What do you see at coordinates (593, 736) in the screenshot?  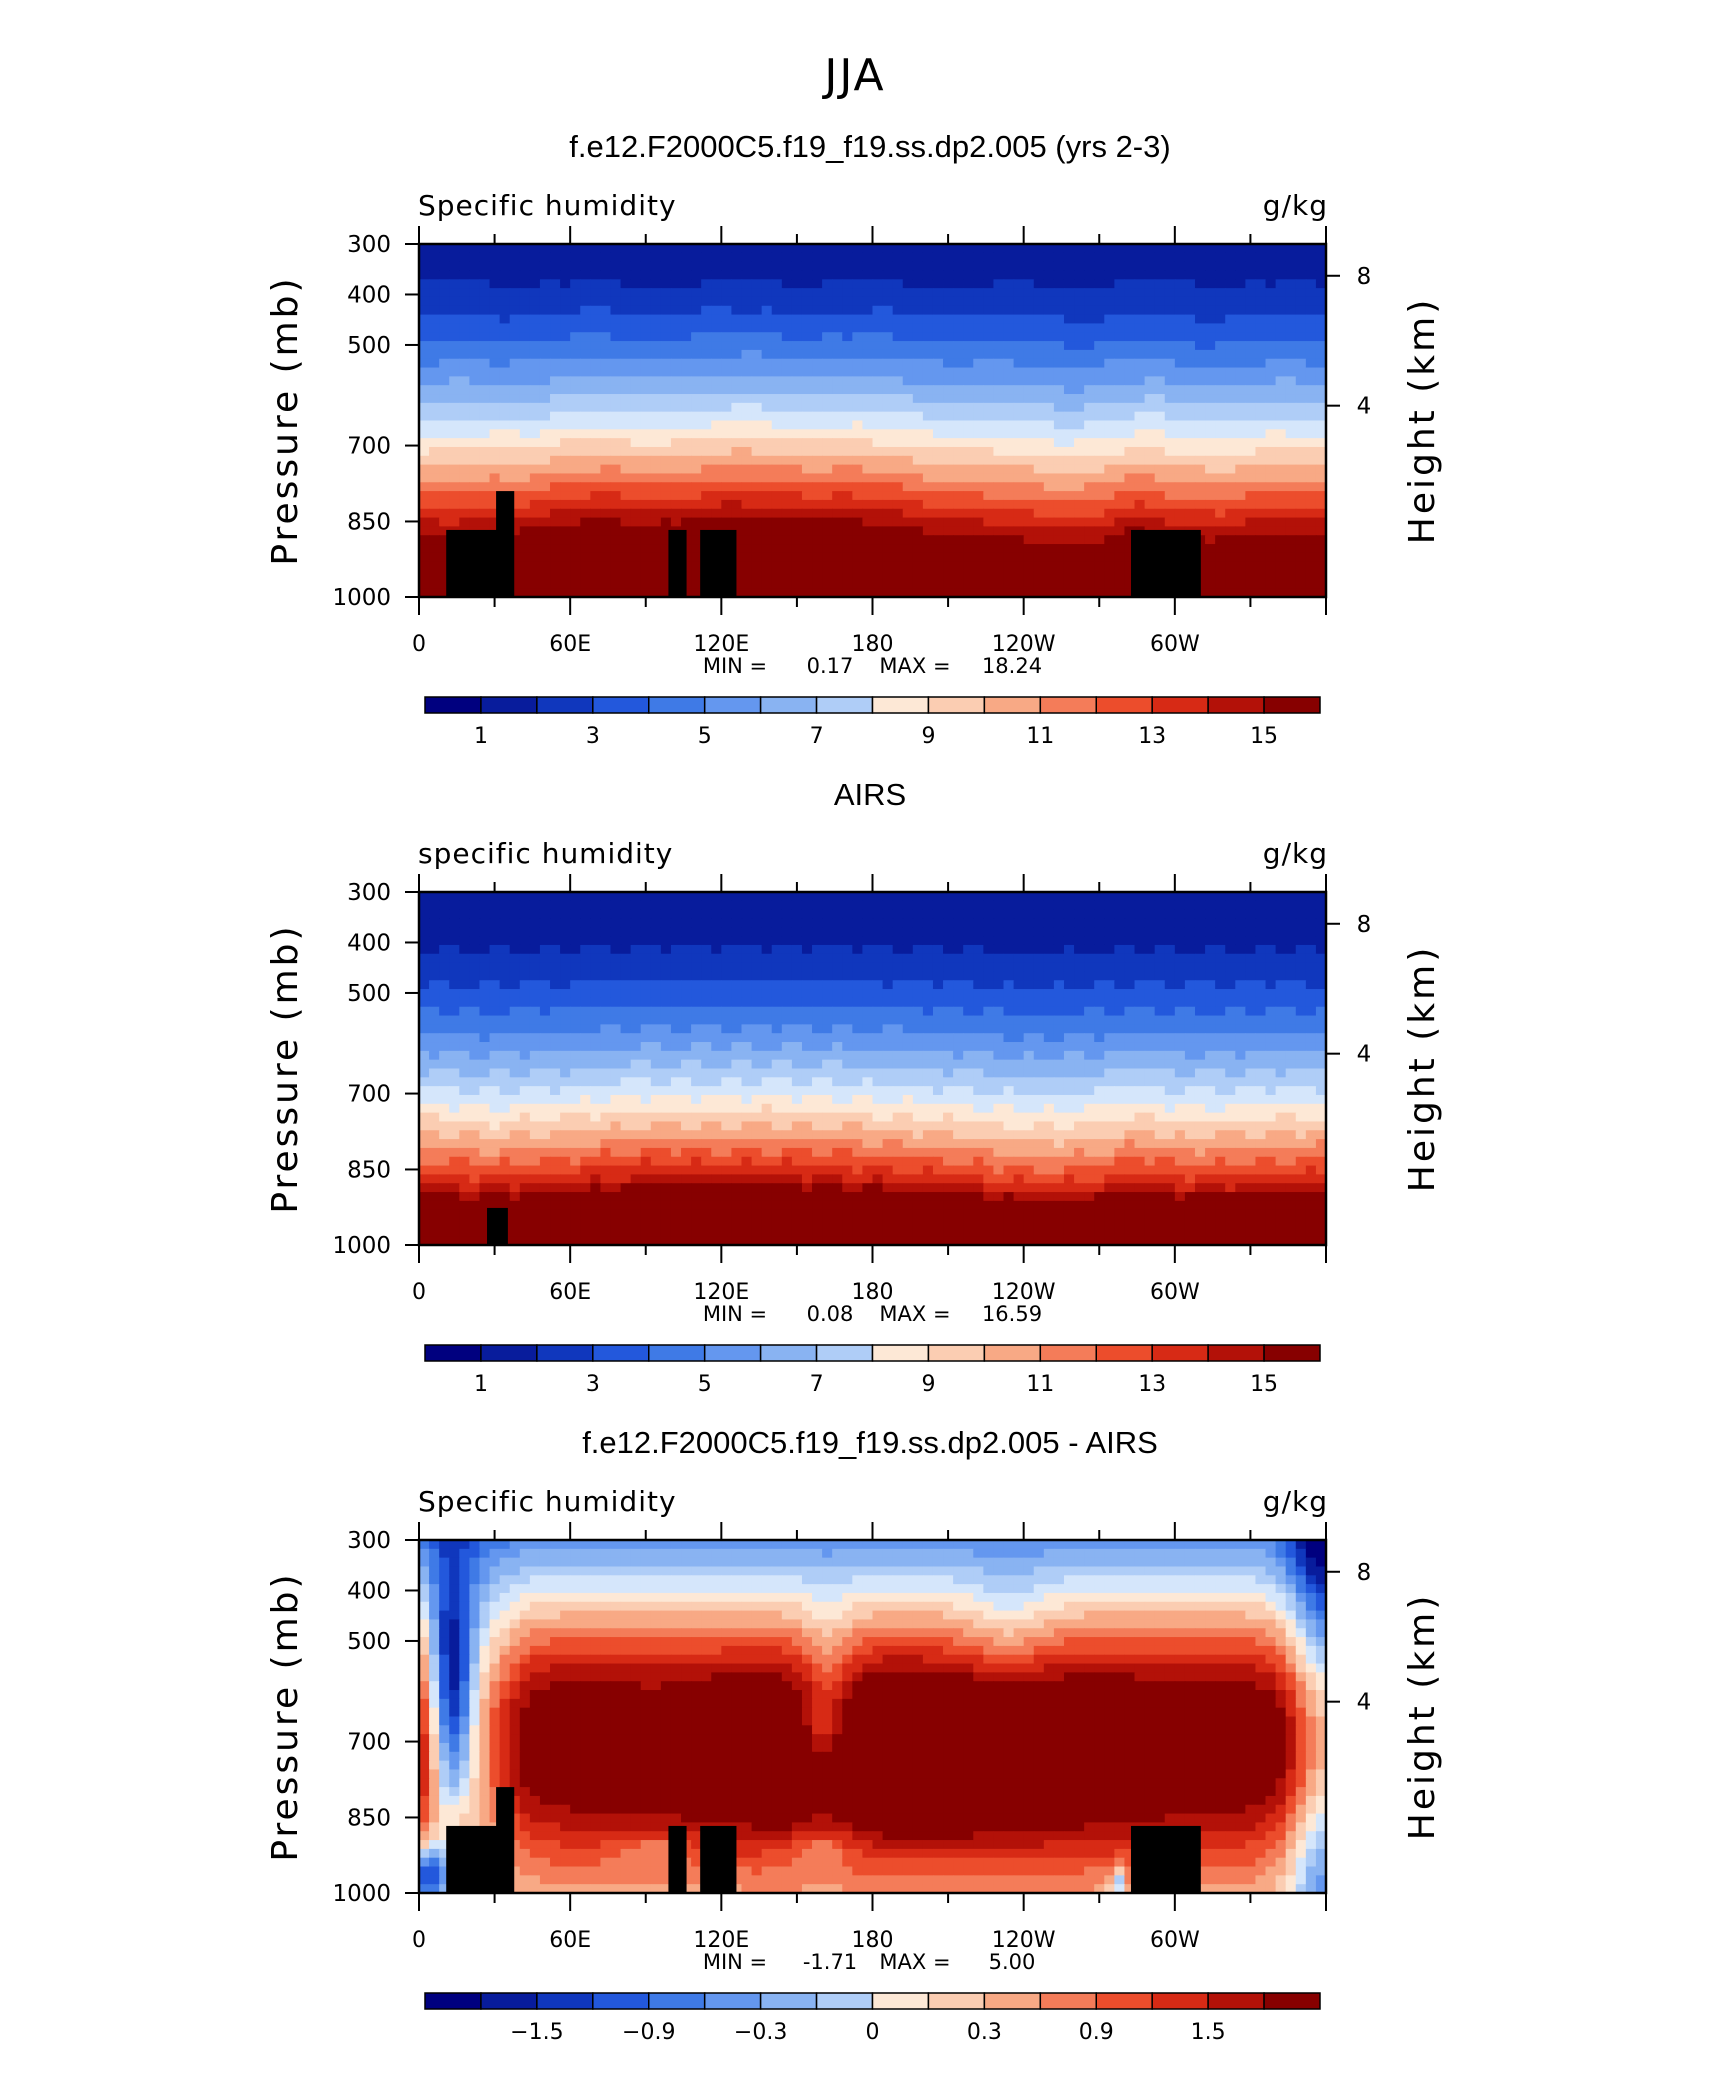 I see `colorbar-label: 3` at bounding box center [593, 736].